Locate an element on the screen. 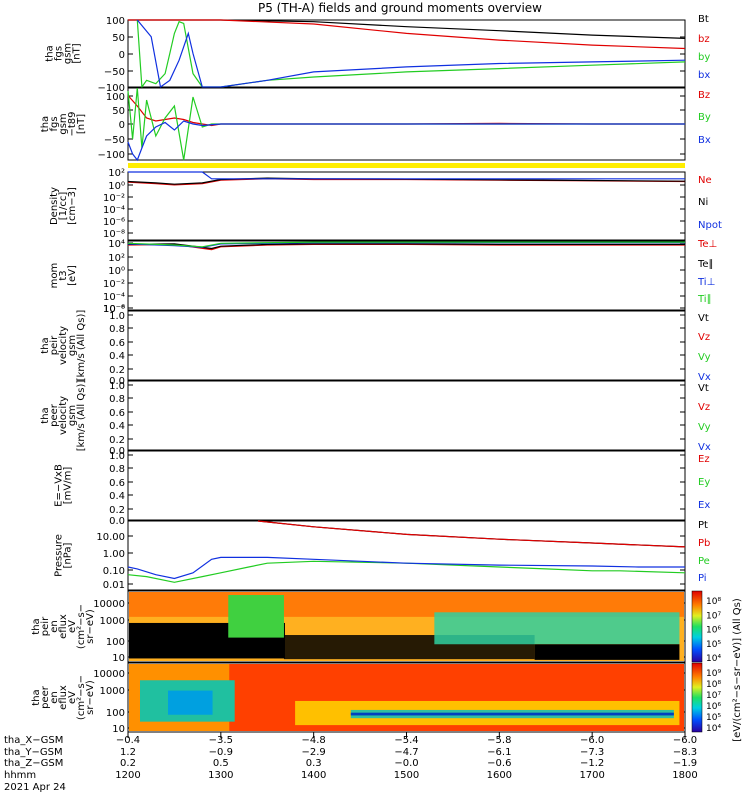 The height and width of the screenshot is (800, 750). x-row-value: 0.2 is located at coordinates (128, 763).